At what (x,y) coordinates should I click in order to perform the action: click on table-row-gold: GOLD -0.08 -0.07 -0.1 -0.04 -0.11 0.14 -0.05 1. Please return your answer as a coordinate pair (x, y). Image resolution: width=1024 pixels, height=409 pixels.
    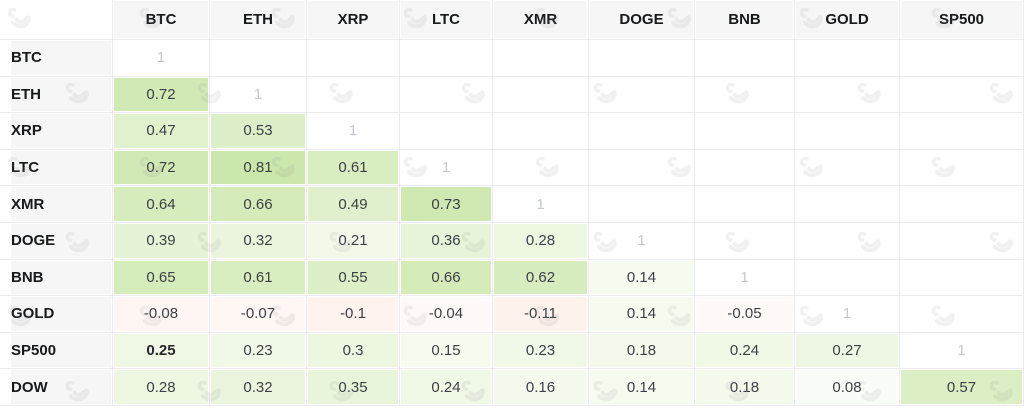
    Looking at the image, I should click on (512, 314).